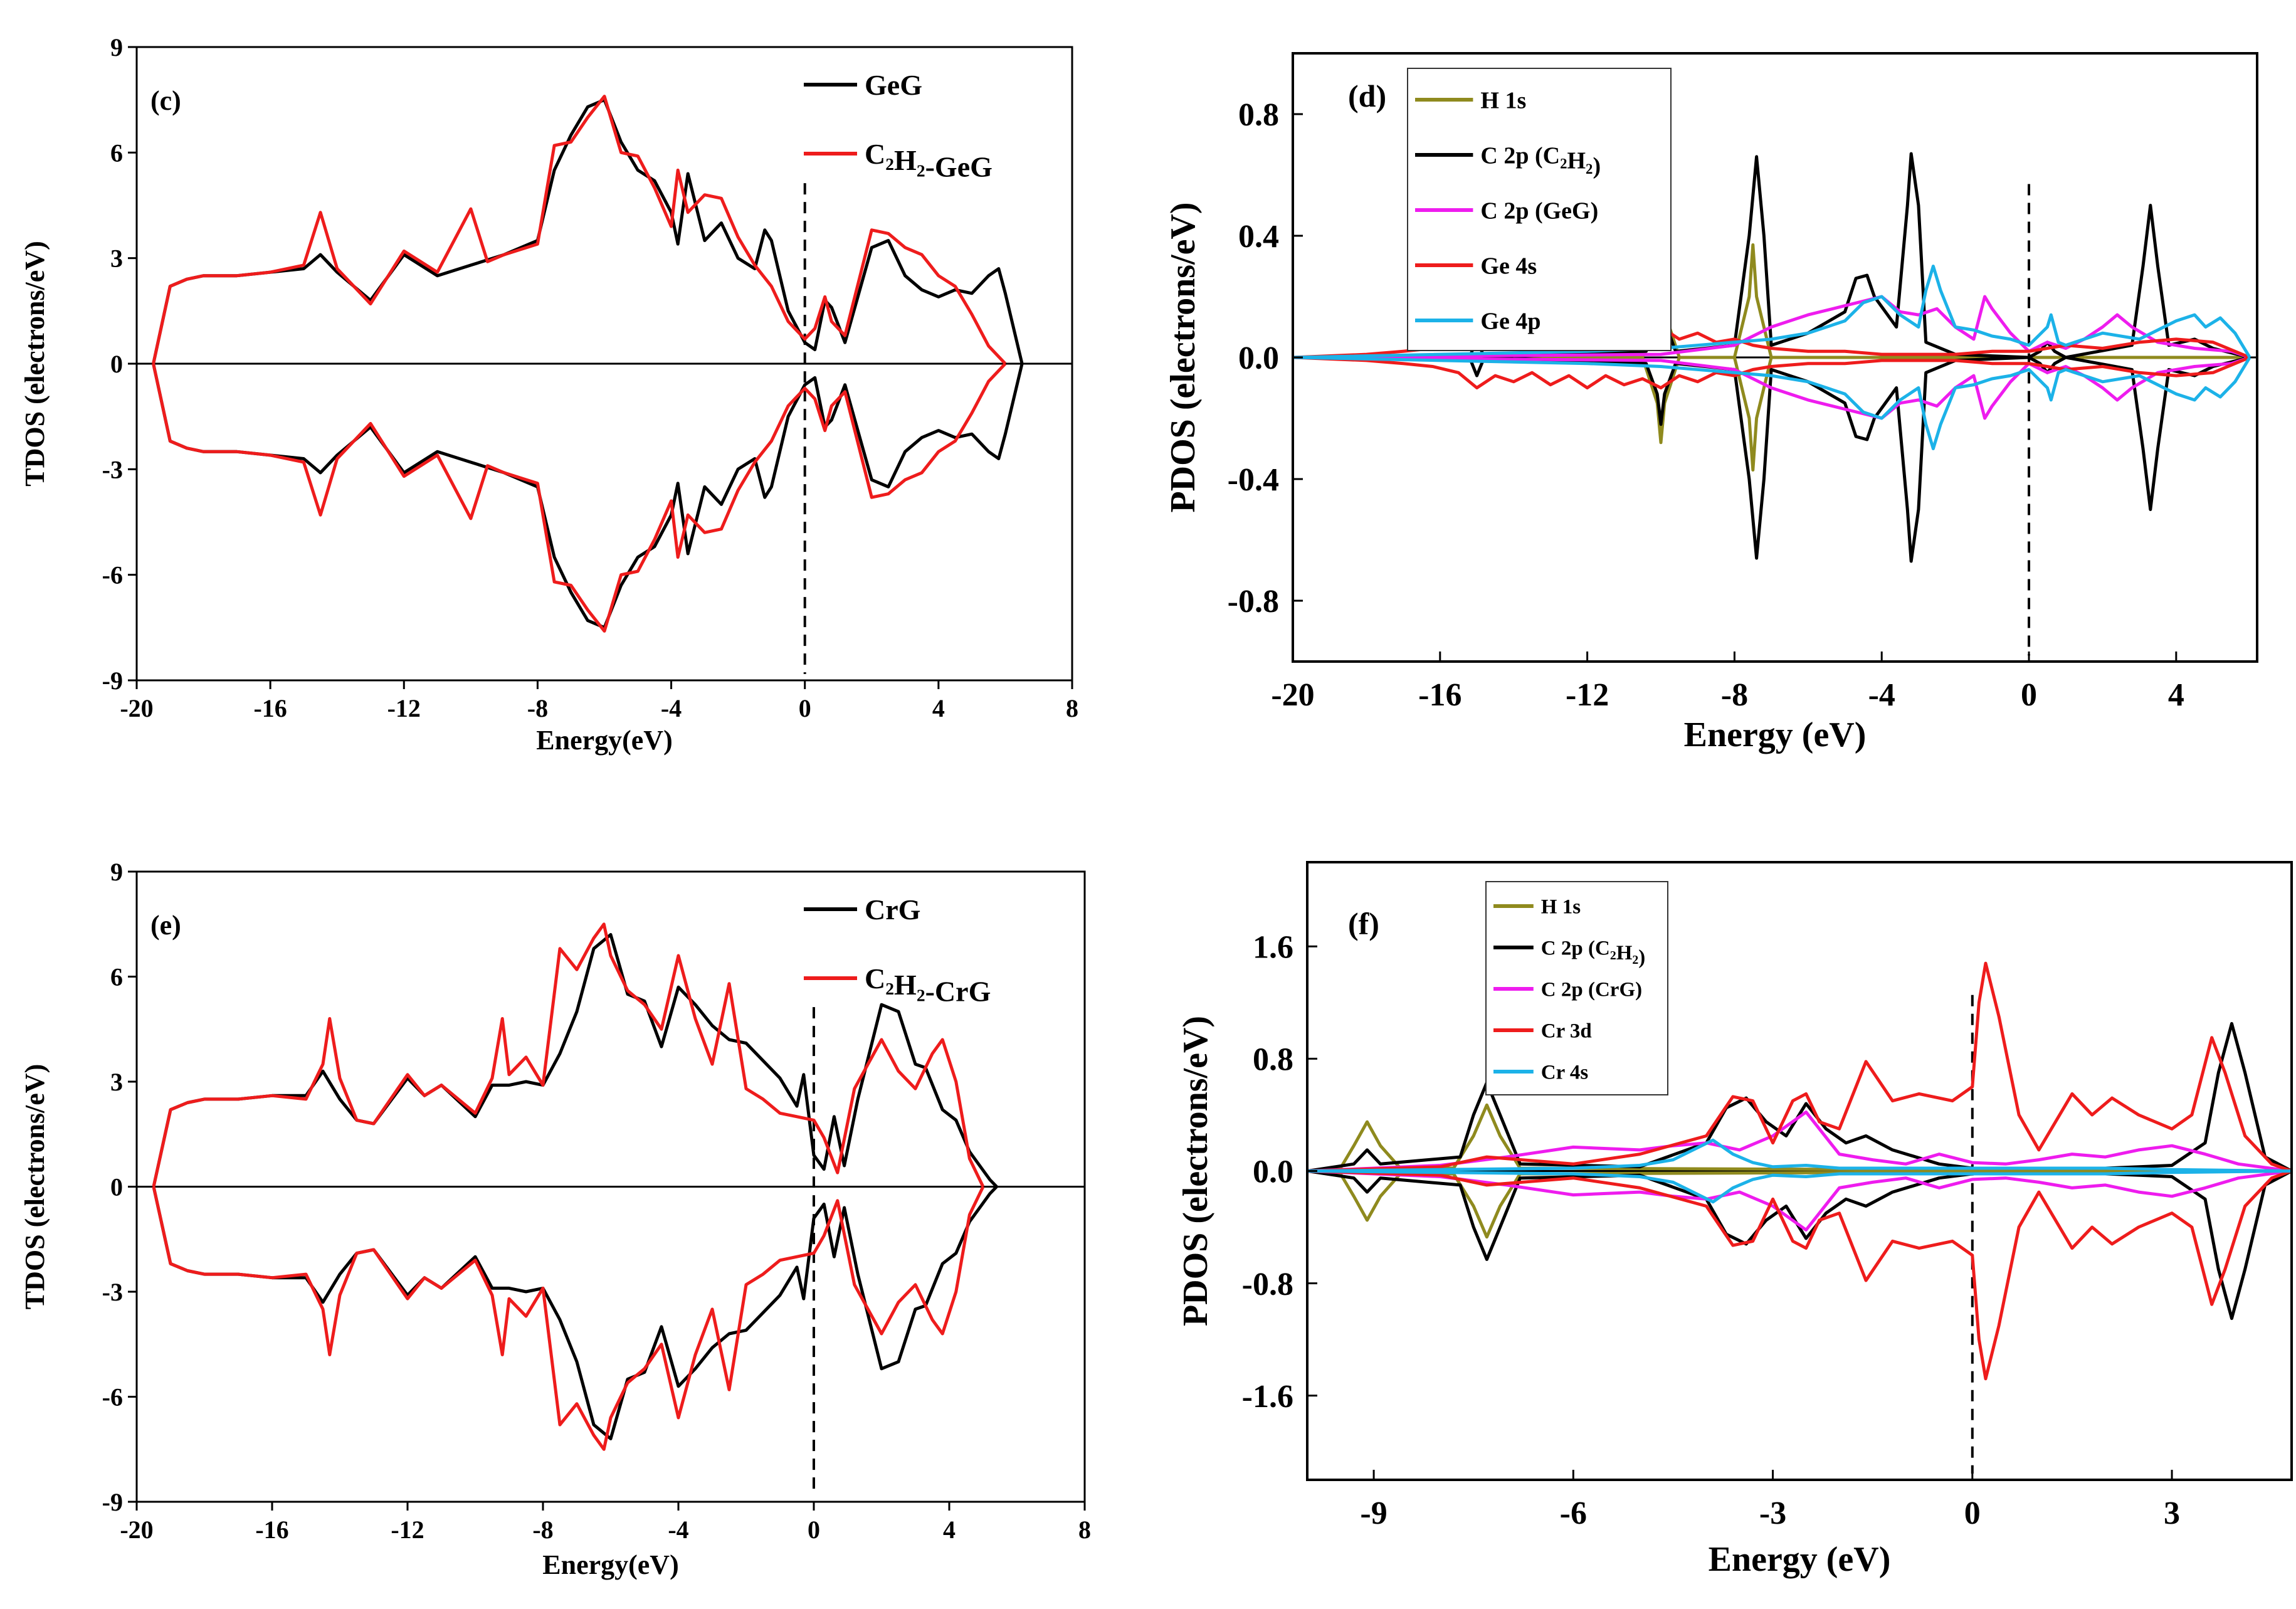  Describe the element at coordinates (579, 497) in the screenshot. I see `series-c-h-geg-spin-down` at that location.